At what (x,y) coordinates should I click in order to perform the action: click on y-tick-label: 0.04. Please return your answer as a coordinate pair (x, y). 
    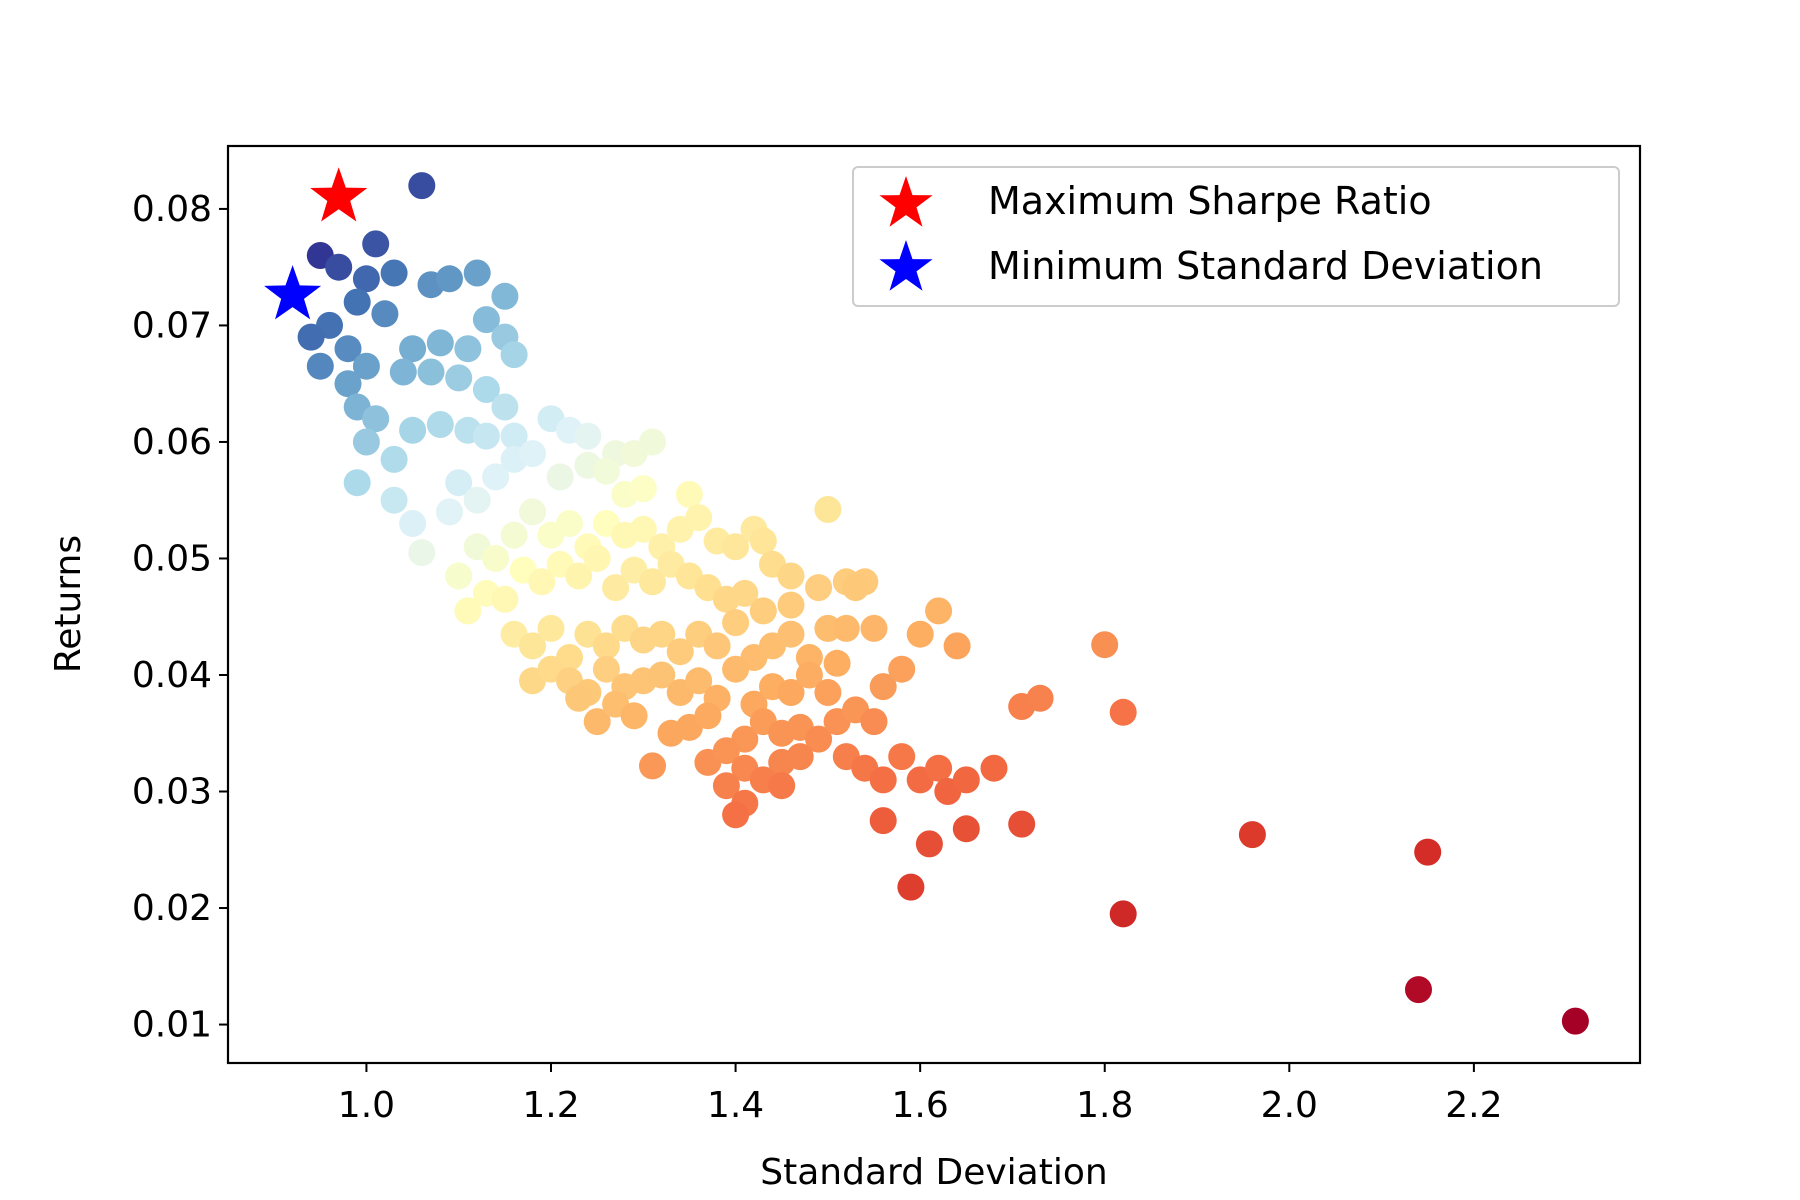
    Looking at the image, I should click on (172, 675).